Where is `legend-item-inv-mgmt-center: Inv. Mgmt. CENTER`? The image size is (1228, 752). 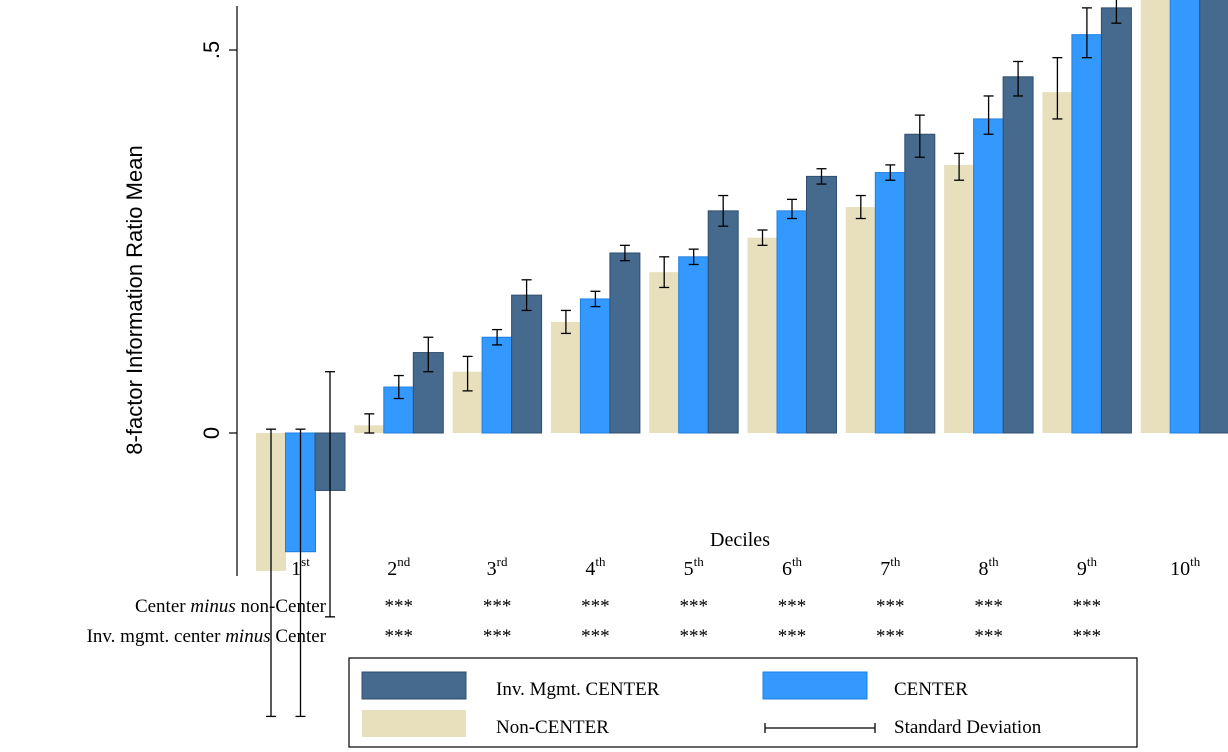 legend-item-inv-mgmt-center: Inv. Mgmt. CENTER is located at coordinates (510, 685).